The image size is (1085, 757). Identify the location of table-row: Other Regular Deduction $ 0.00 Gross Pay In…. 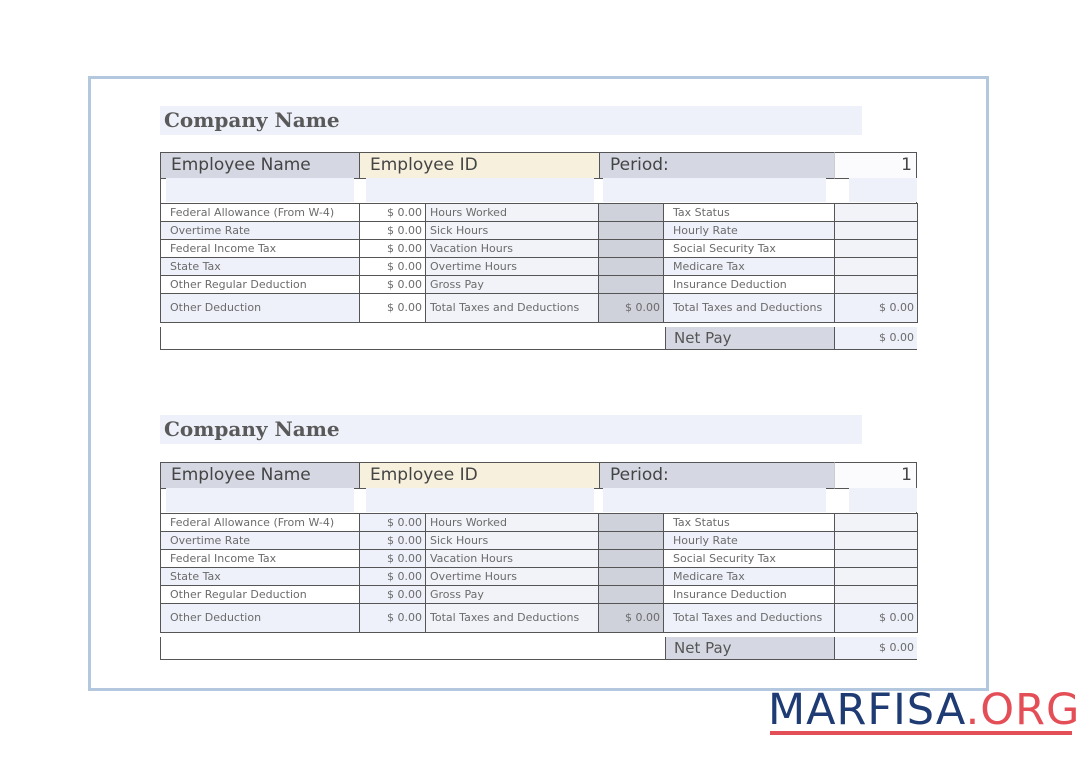
(539, 284).